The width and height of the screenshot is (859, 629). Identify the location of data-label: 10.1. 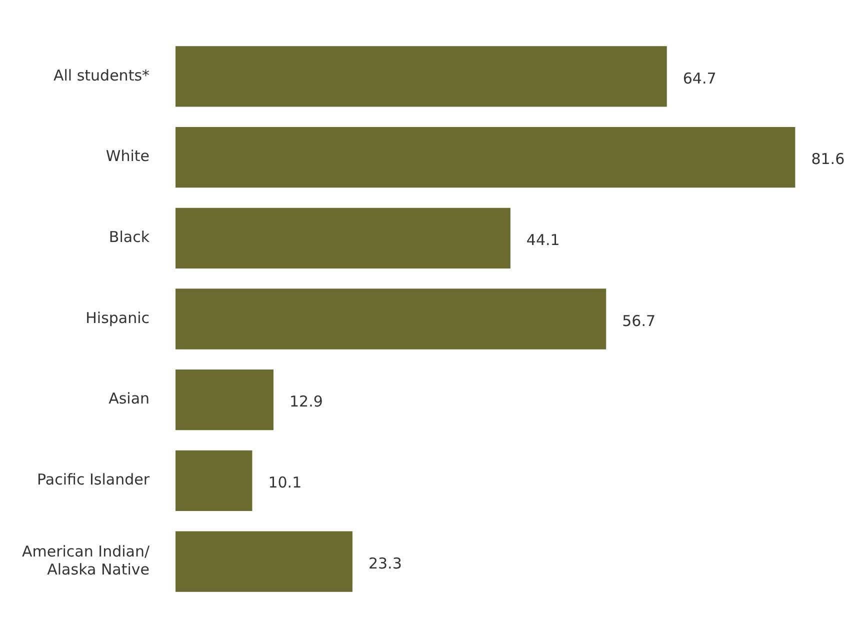
(285, 483).